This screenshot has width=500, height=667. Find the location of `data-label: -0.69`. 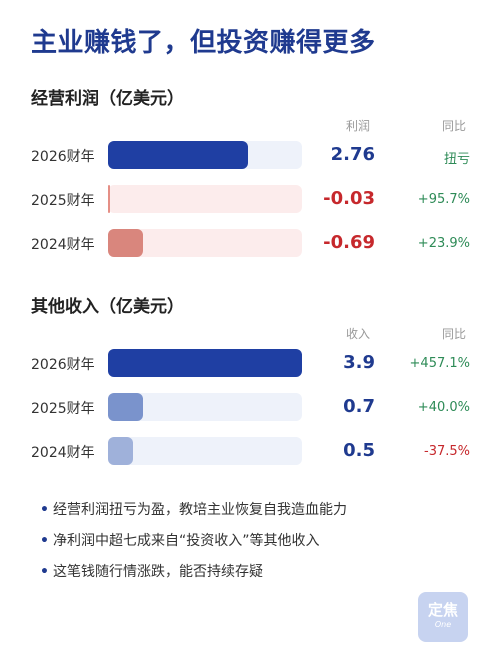

data-label: -0.69 is located at coordinates (349, 242).